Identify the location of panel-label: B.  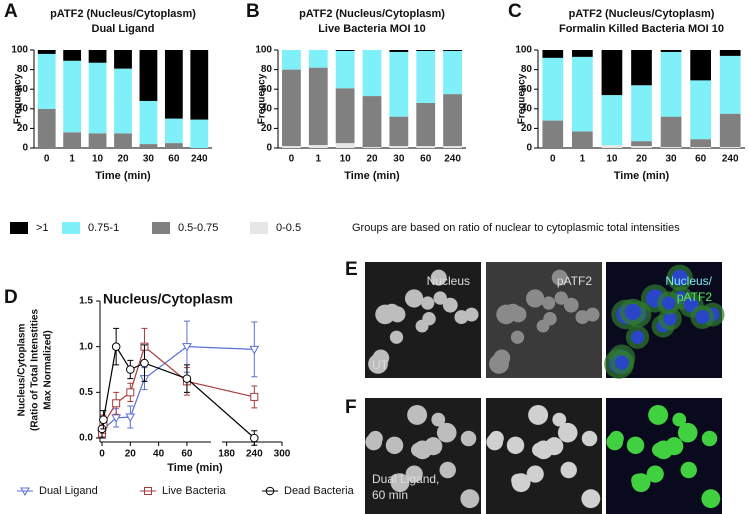
(253, 11).